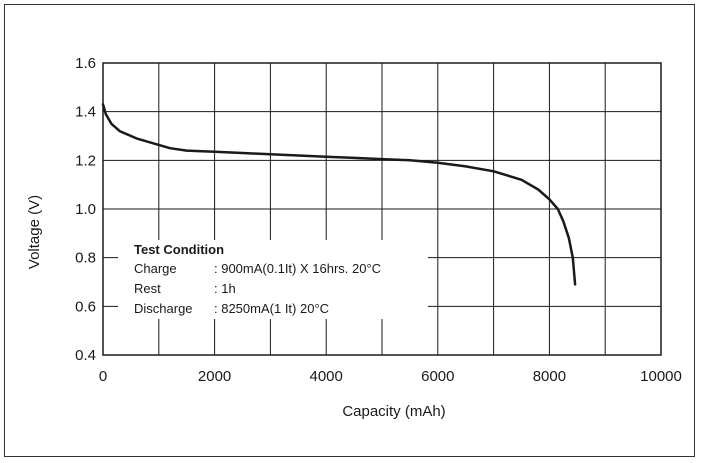  I want to click on x-tick-label: 4000, so click(326, 376).